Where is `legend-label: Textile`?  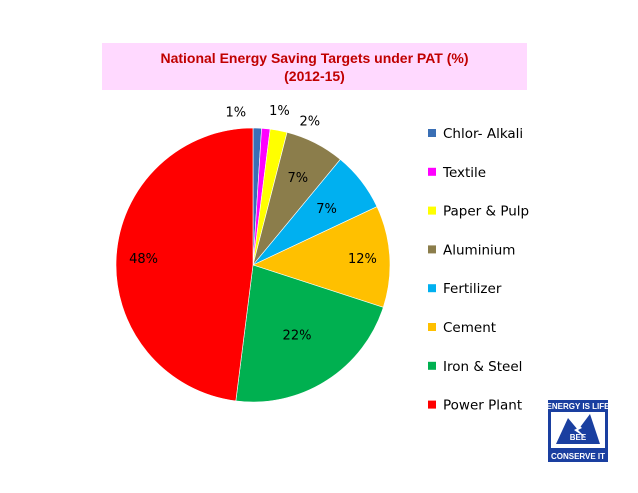 legend-label: Textile is located at coordinates (464, 173).